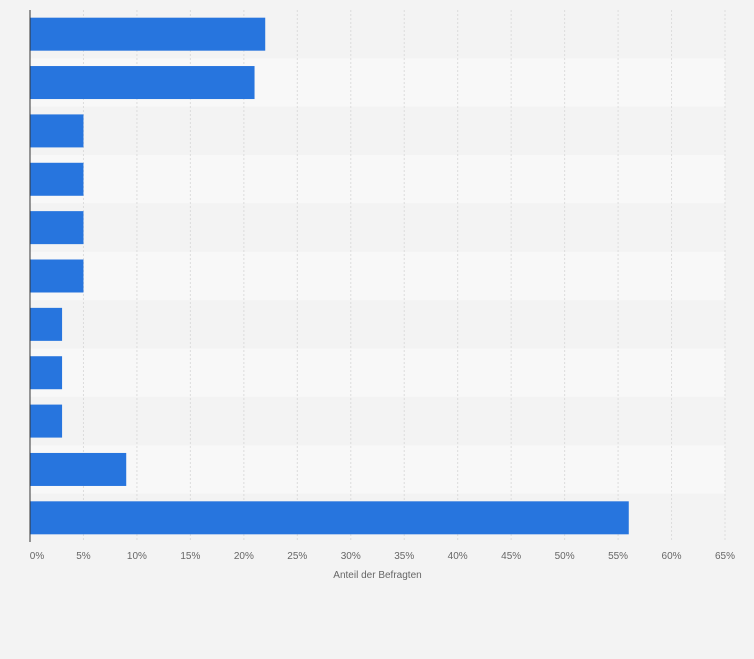 Image resolution: width=754 pixels, height=659 pixels. I want to click on x-tick-label: 15%, so click(190, 556).